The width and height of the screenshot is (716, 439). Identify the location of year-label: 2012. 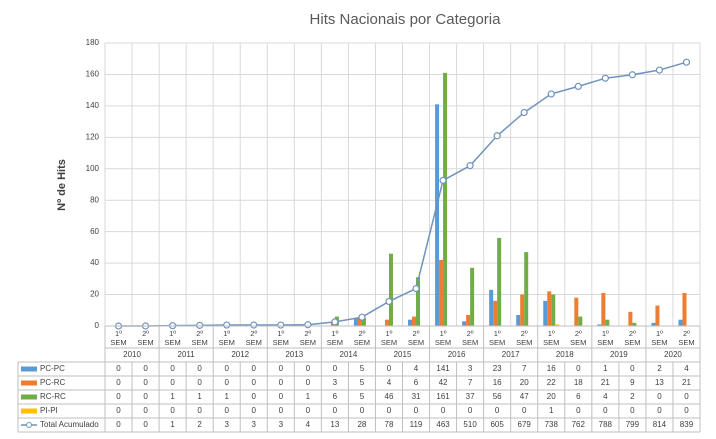
(240, 354).